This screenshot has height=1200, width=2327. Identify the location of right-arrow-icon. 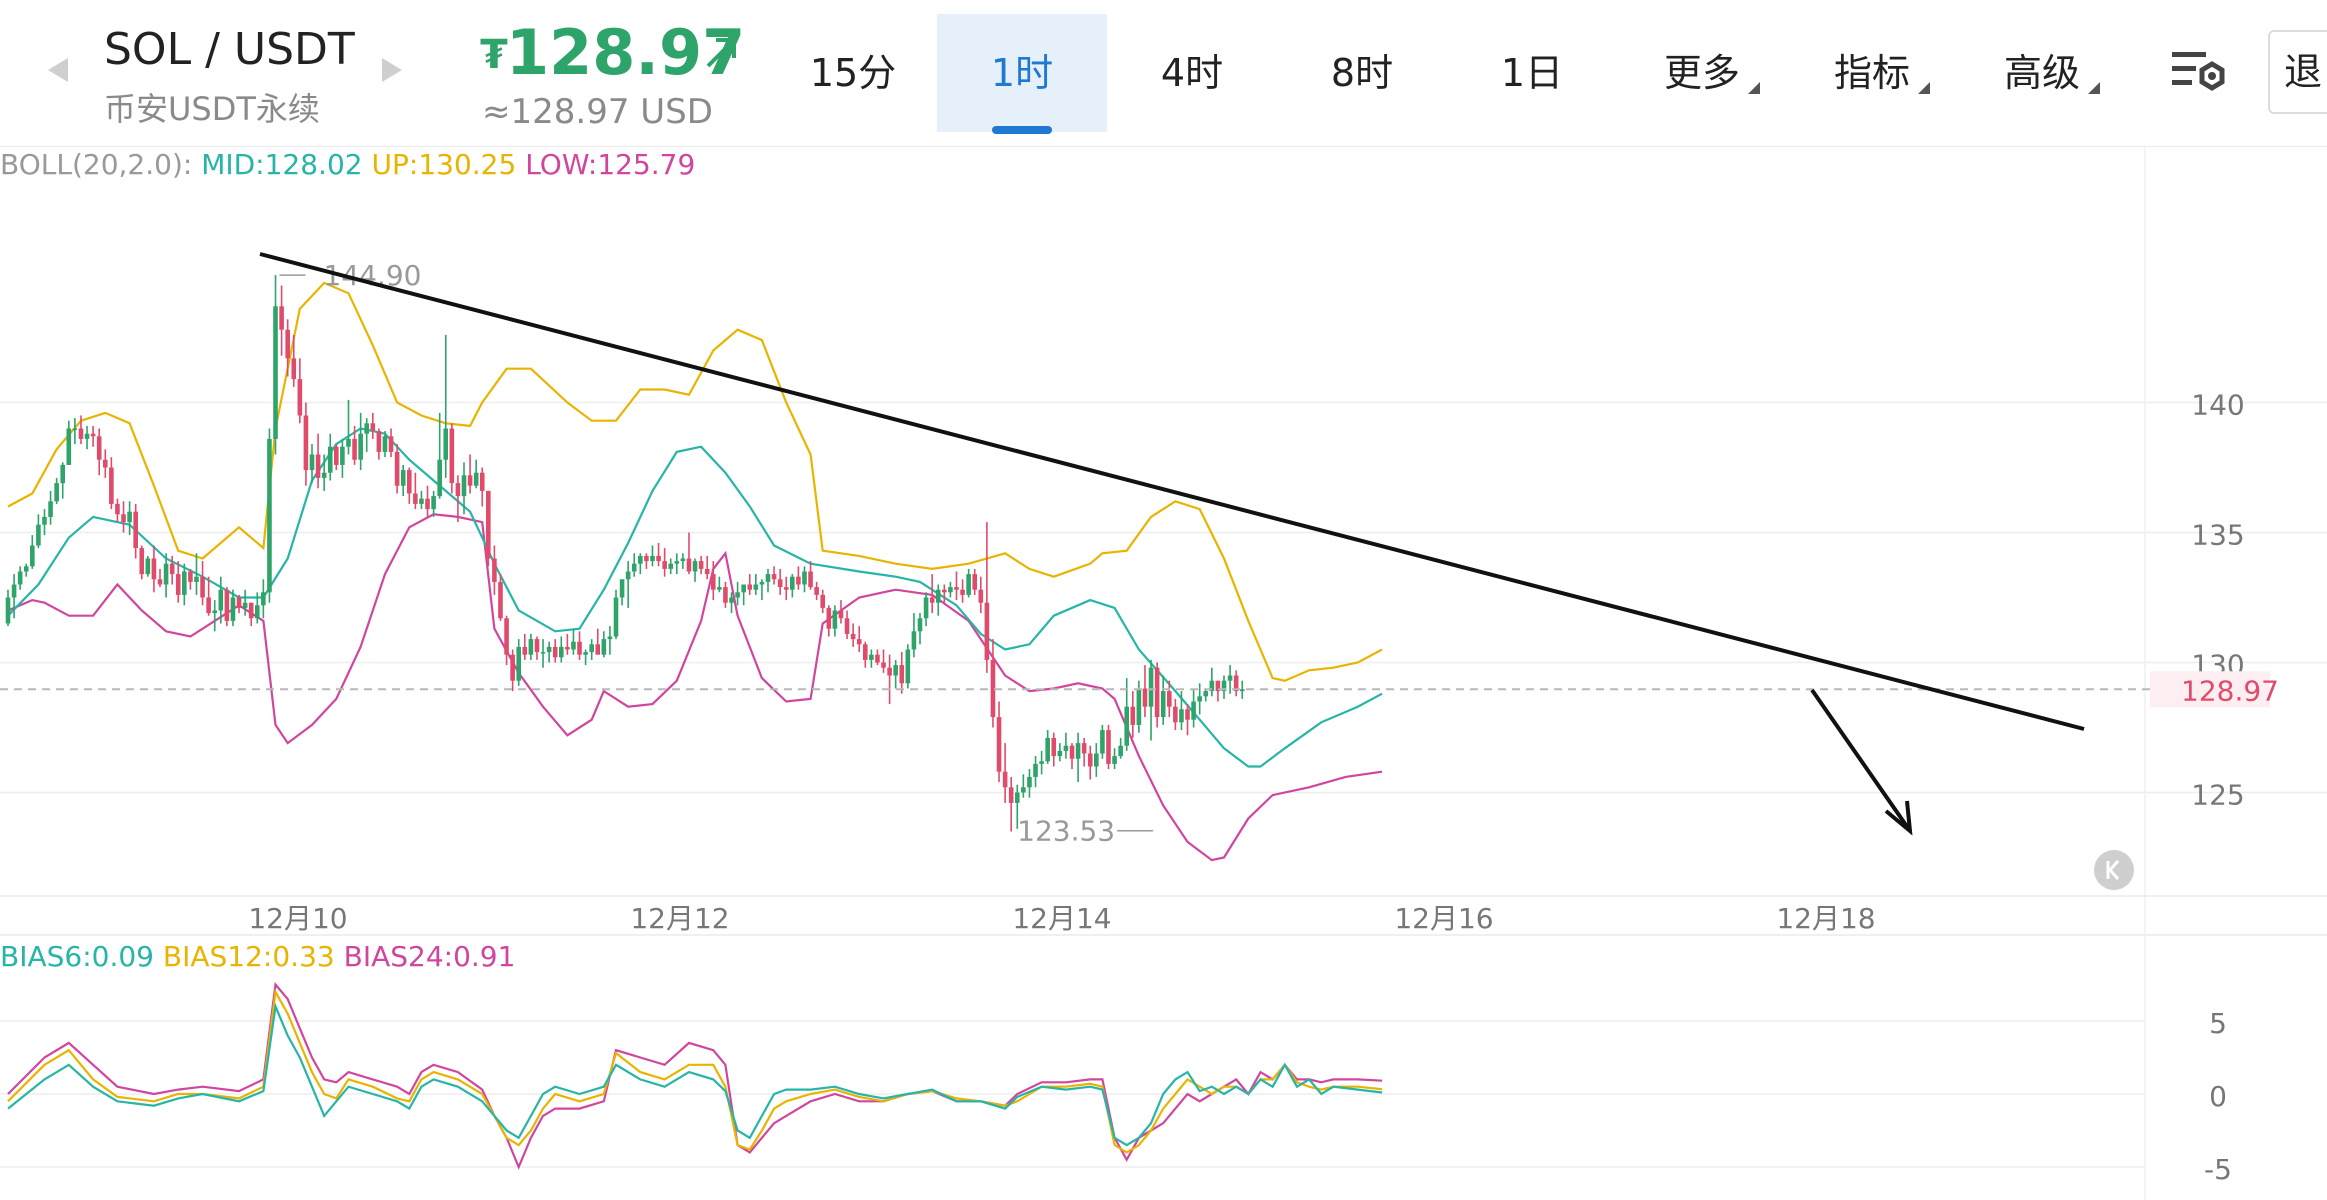
(392, 70).